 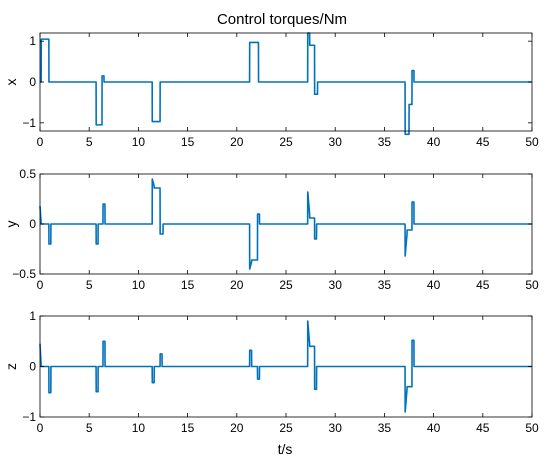 What do you see at coordinates (11, 224) in the screenshot?
I see `y-axis-label-y: y` at bounding box center [11, 224].